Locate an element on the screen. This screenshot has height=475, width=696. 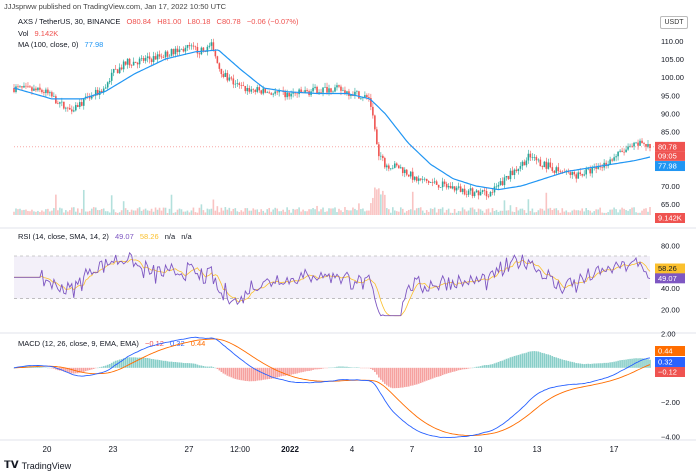
macd-label: MACD (12, 26, close, 9, EMA, EMA) is located at coordinates (78, 343).